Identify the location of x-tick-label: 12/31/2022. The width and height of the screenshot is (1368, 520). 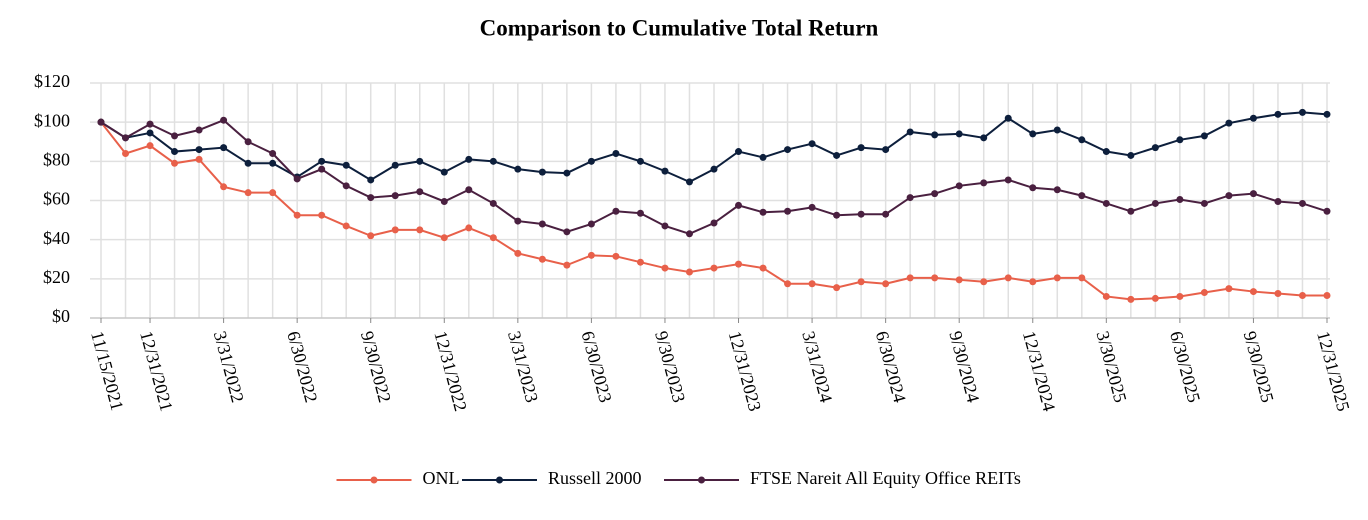
(450, 371).